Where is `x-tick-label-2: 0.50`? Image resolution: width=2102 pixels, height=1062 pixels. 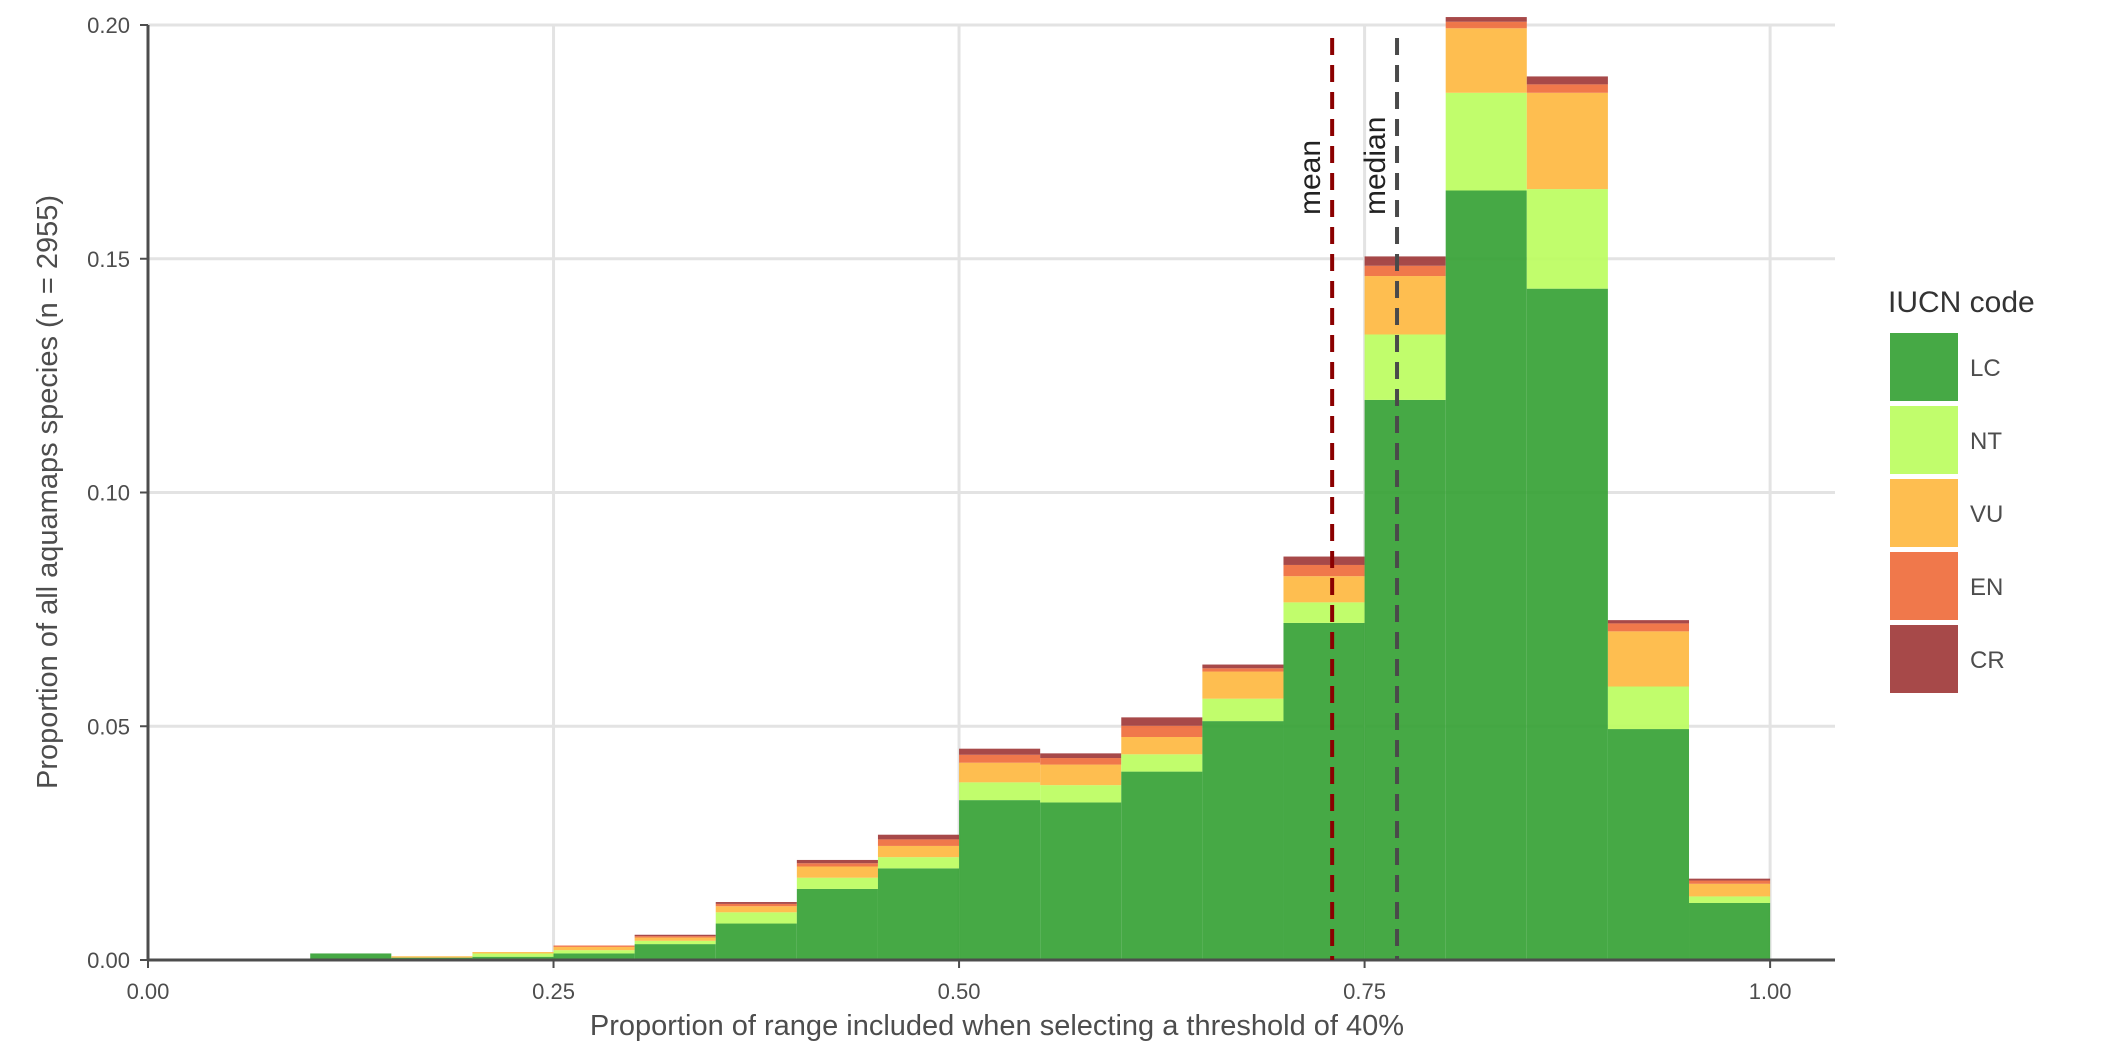 x-tick-label-2: 0.50 is located at coordinates (959, 991).